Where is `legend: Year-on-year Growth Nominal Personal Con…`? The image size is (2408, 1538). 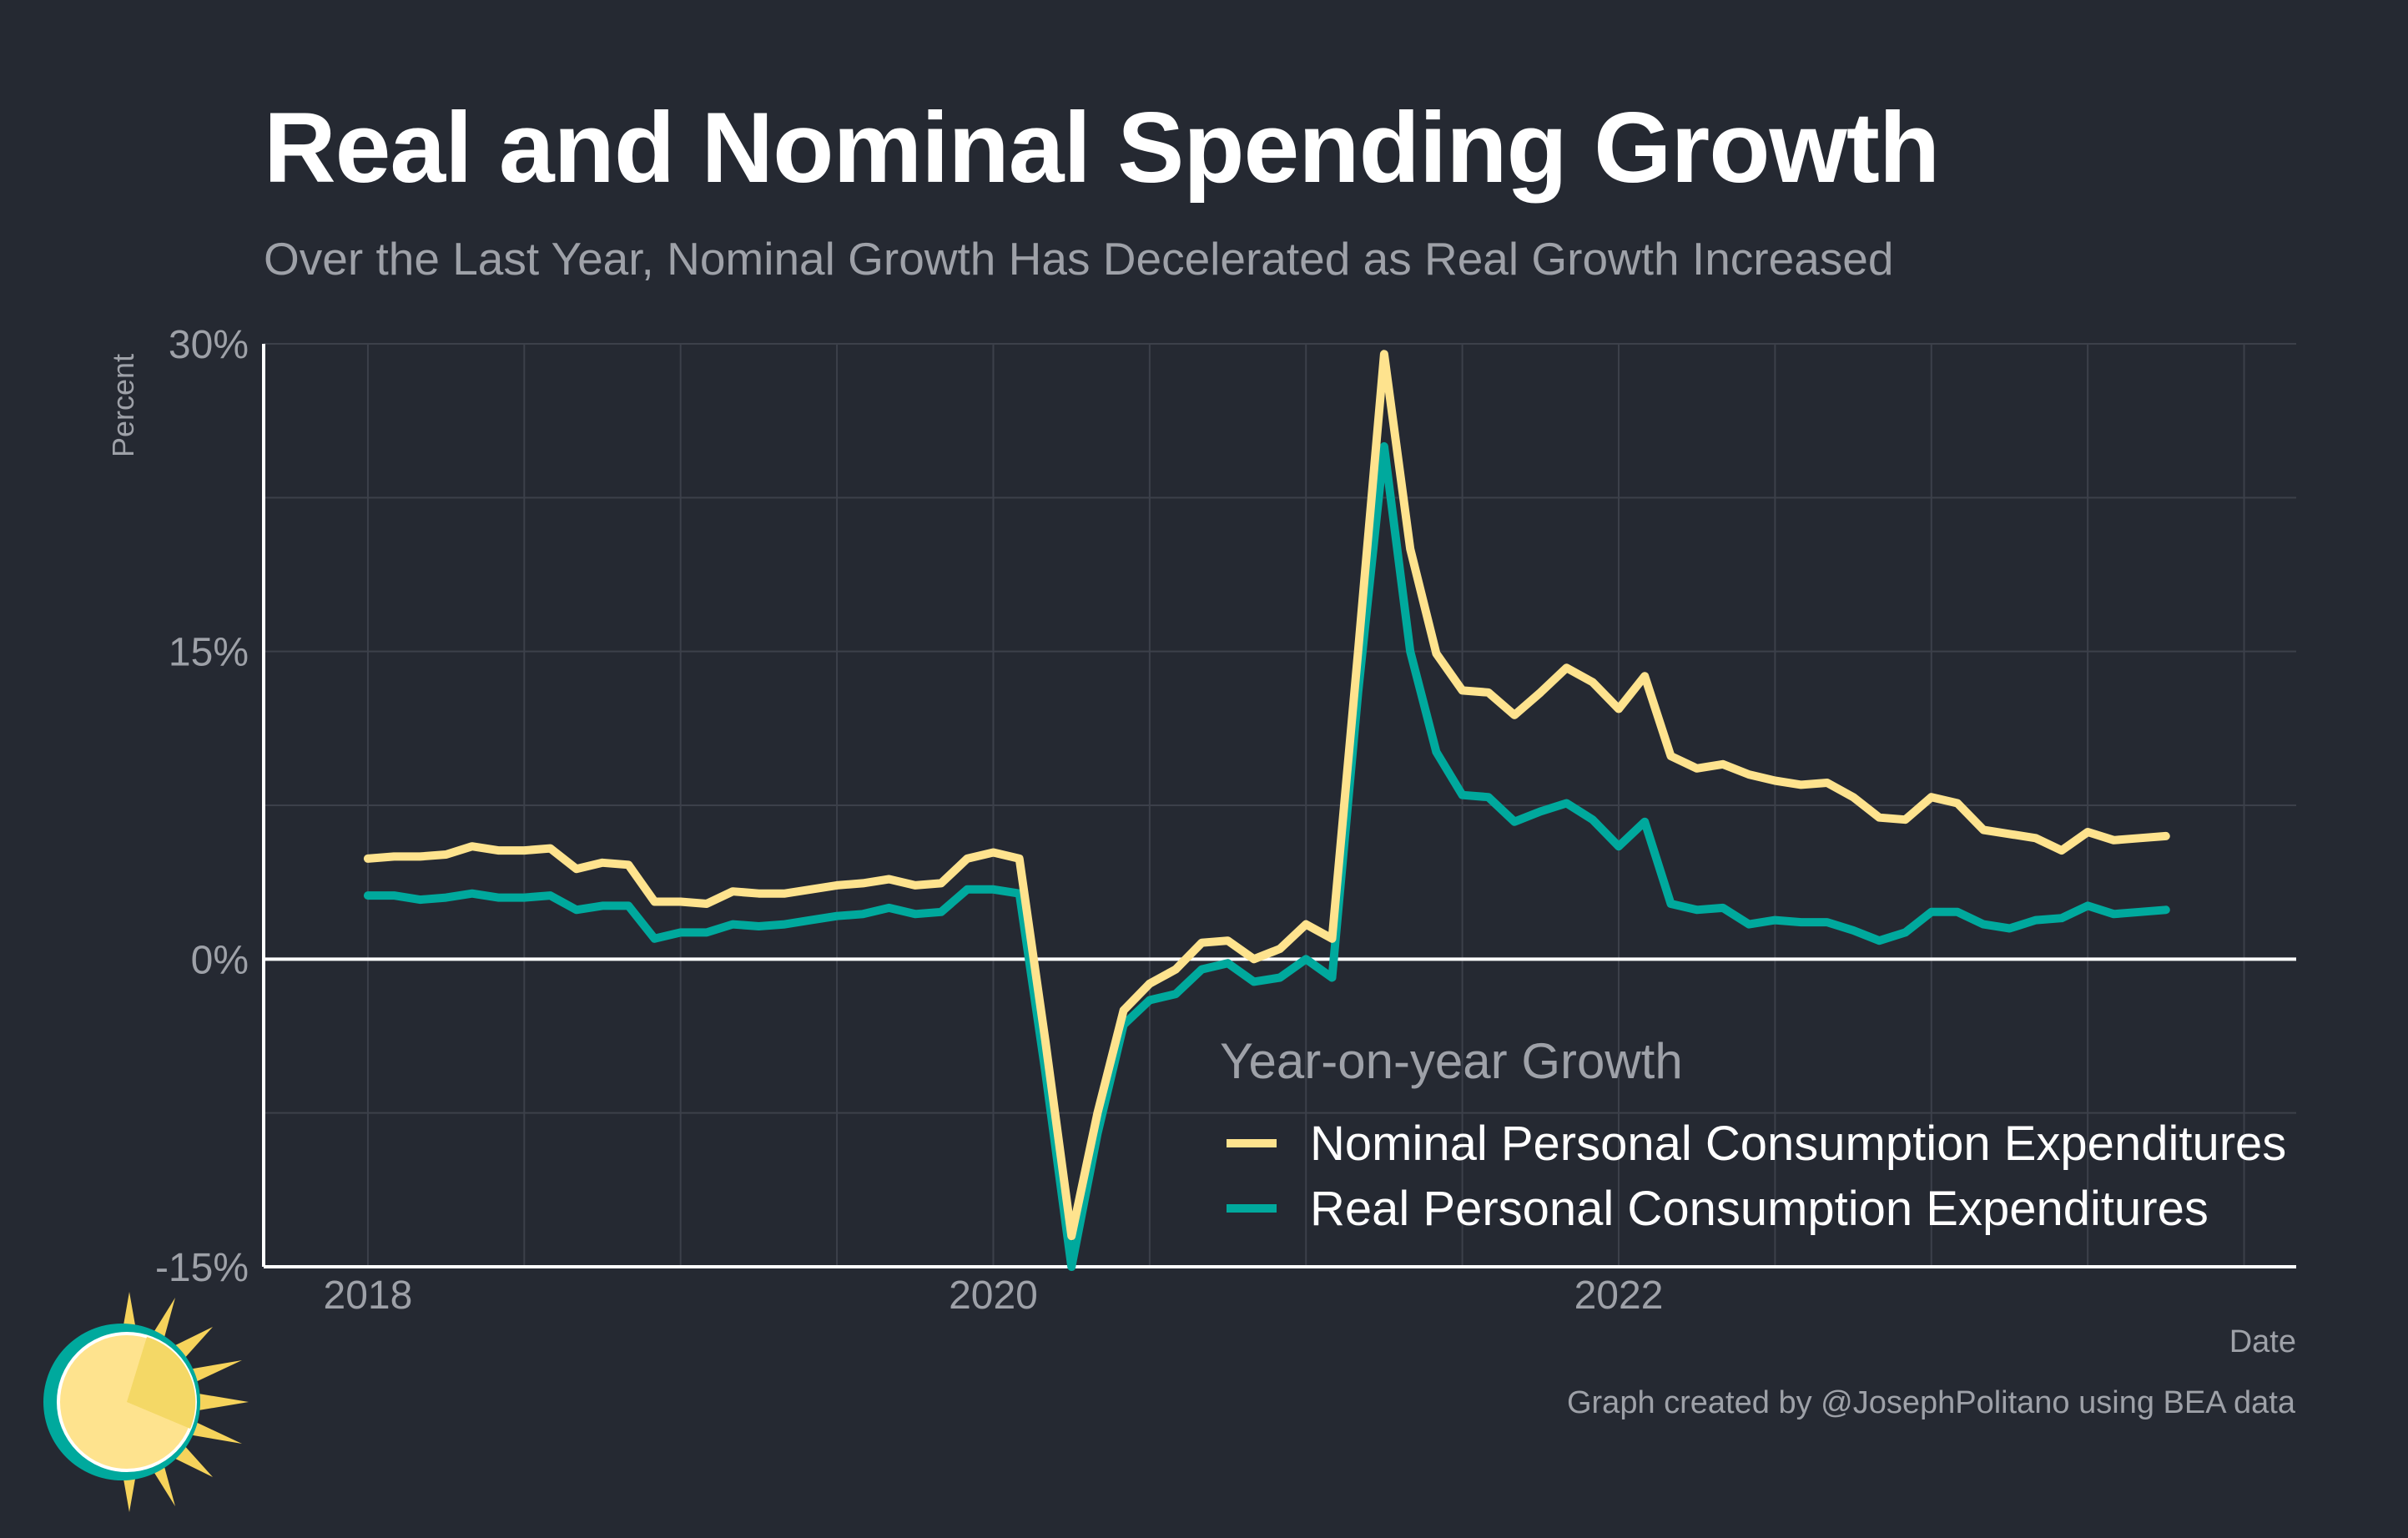
legend: Year-on-year Growth Nominal Personal Con… is located at coordinates (1753, 1134).